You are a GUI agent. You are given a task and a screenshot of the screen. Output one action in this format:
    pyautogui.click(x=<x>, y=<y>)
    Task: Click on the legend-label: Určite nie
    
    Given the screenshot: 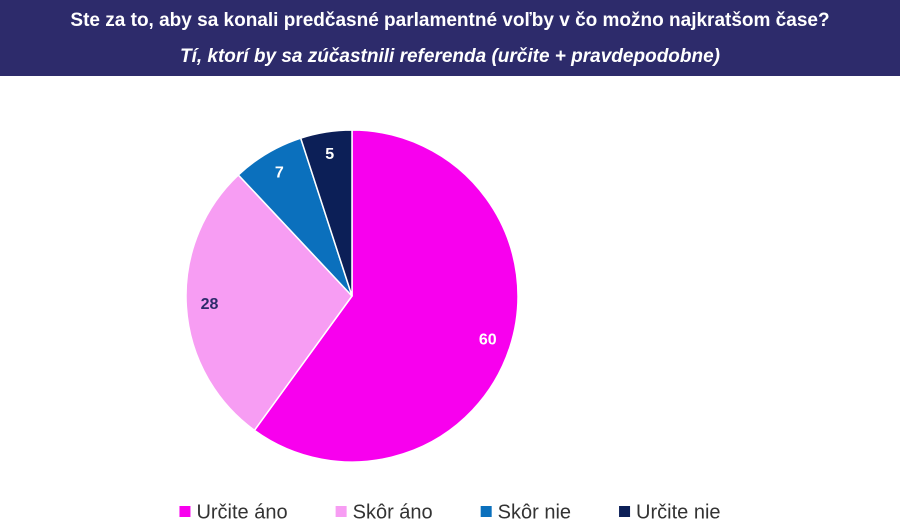 What is the action you would take?
    pyautogui.click(x=678, y=512)
    